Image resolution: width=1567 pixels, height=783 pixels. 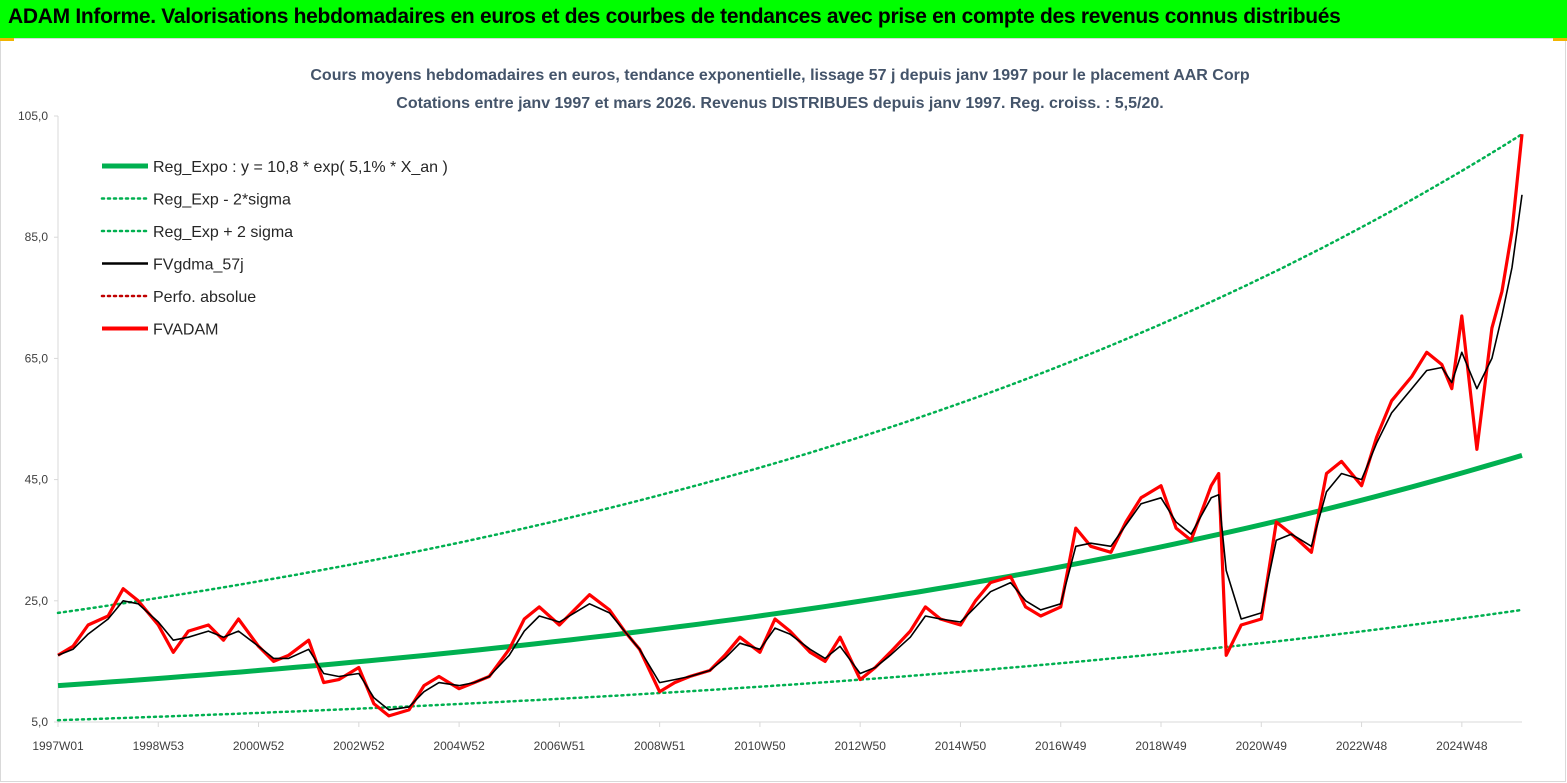 I want to click on x-tick-label: 2000W52, so click(x=259, y=746).